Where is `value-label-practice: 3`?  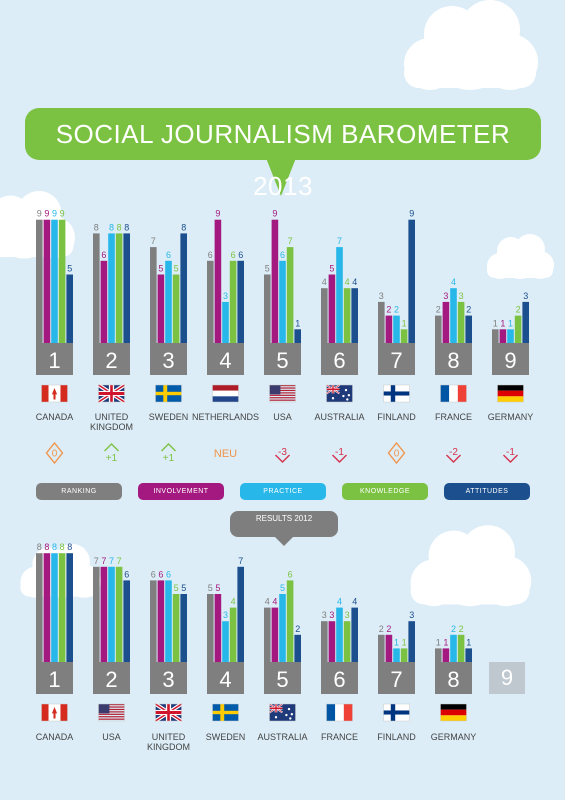
value-label-practice: 3 is located at coordinates (225, 296).